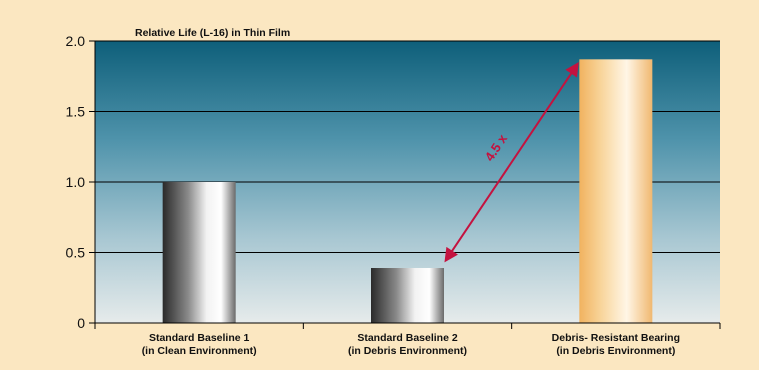 This screenshot has height=370, width=759. Describe the element at coordinates (511, 162) in the screenshot. I see `annotation-arrow` at that location.